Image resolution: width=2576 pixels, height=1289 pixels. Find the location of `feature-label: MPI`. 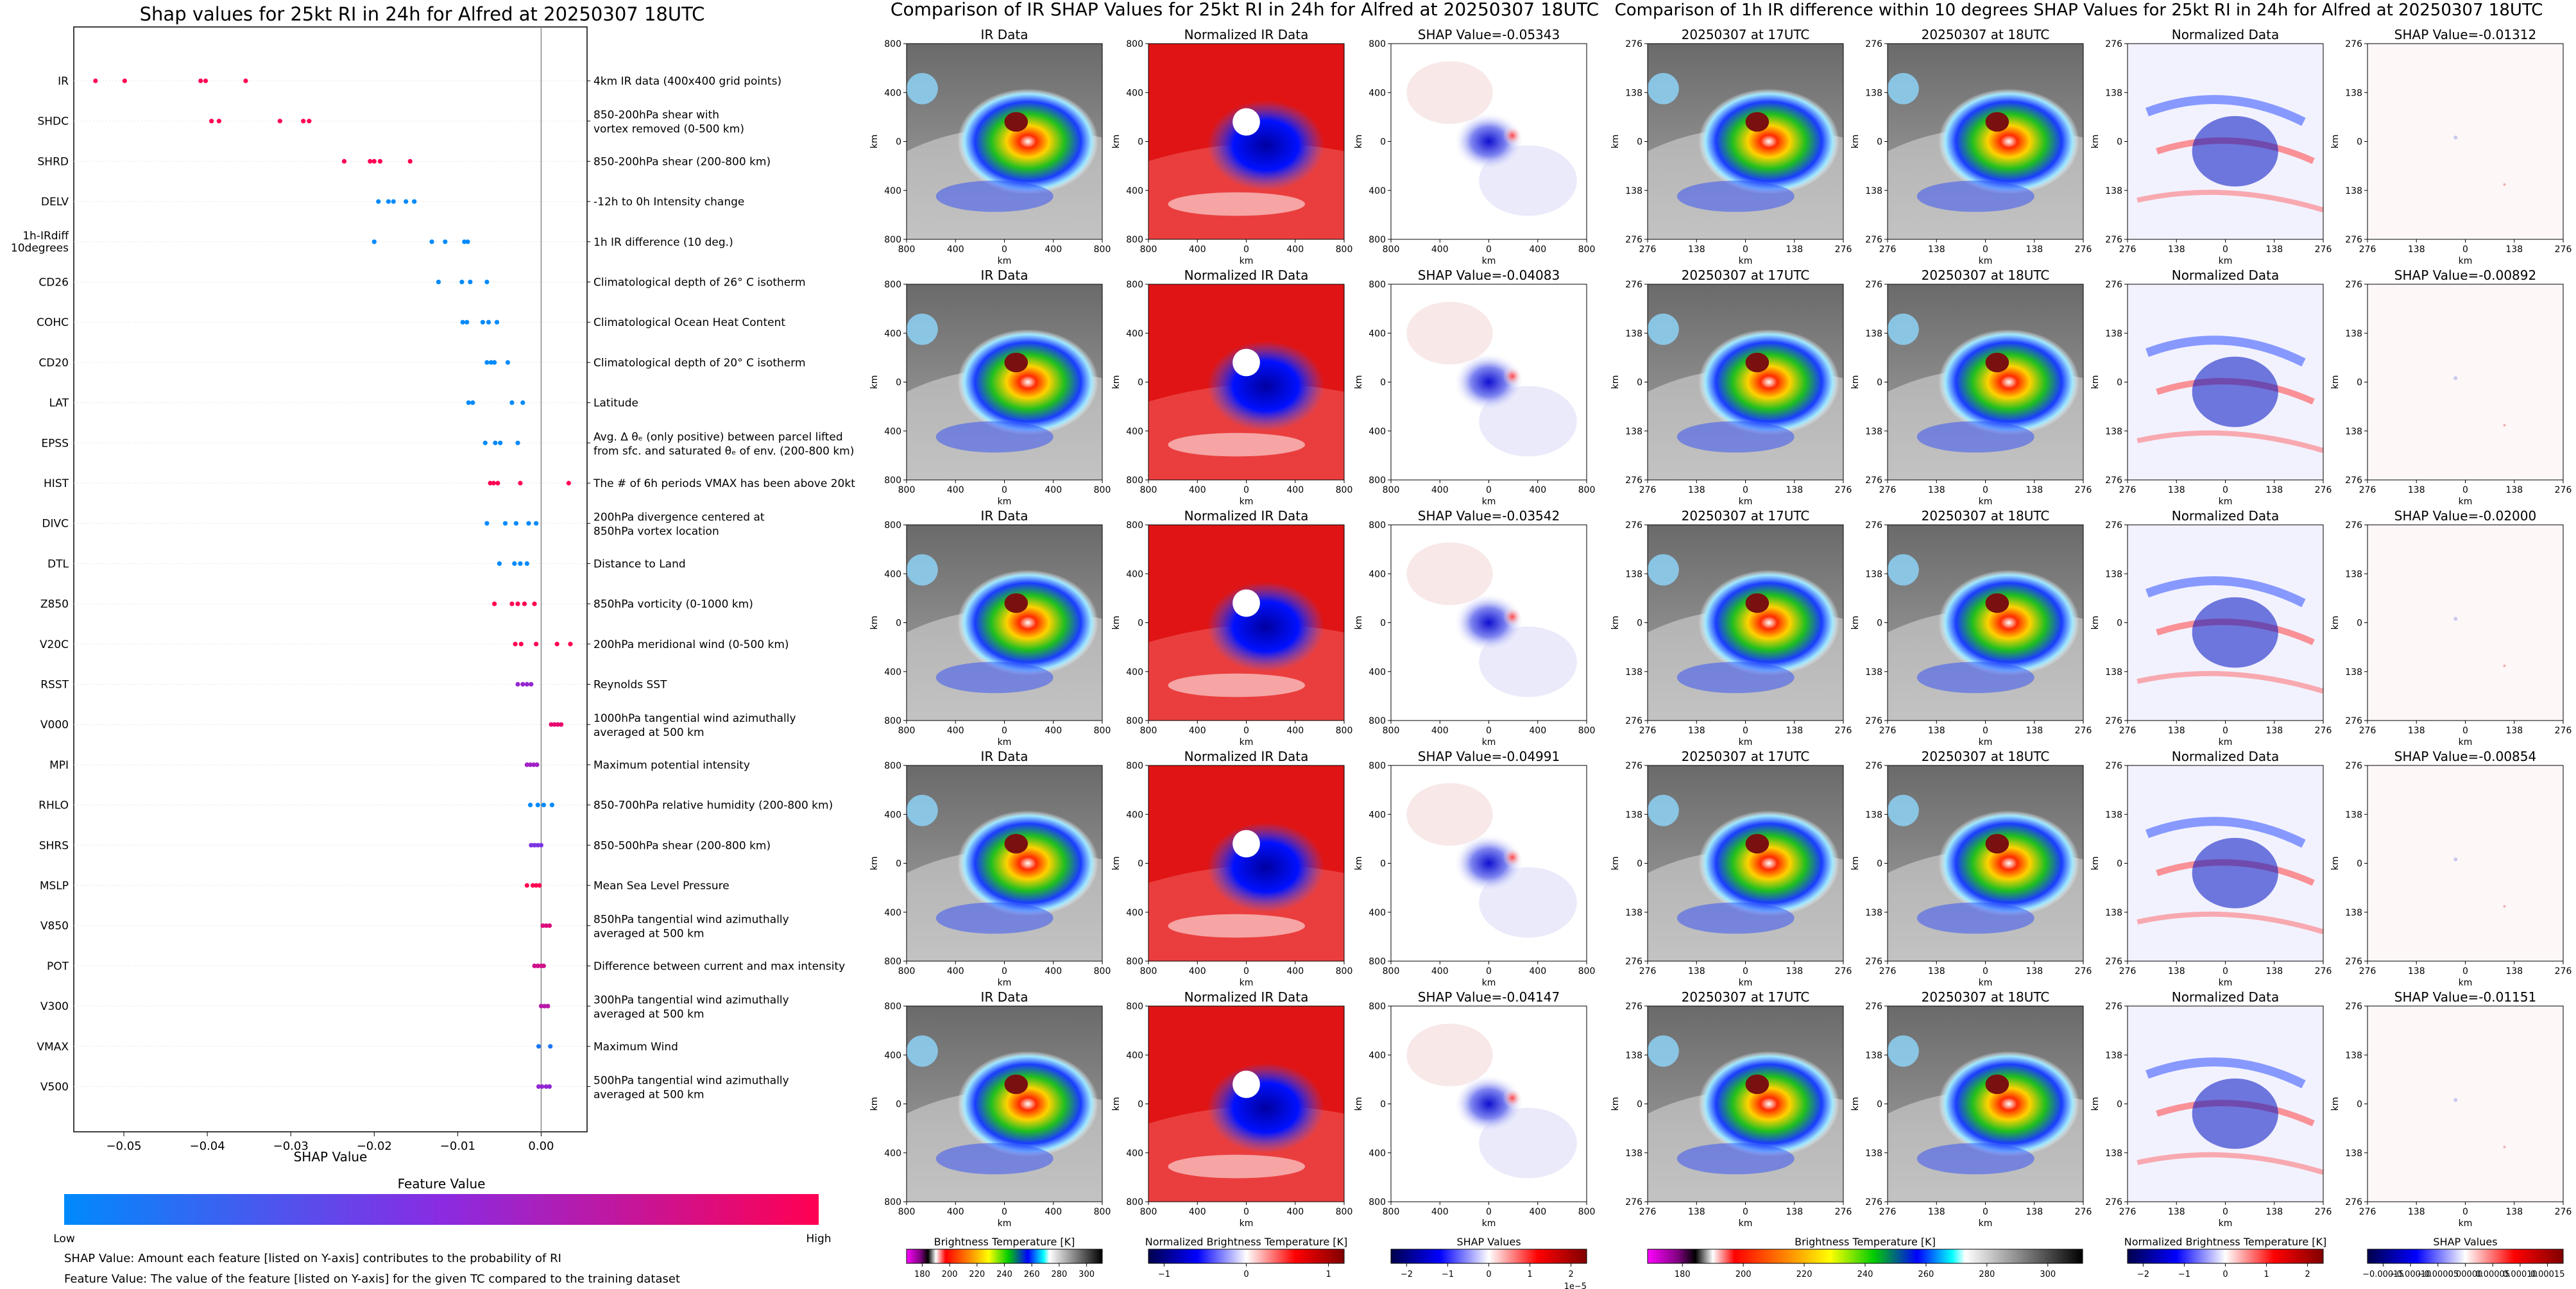

feature-label: MPI is located at coordinates (59, 765).